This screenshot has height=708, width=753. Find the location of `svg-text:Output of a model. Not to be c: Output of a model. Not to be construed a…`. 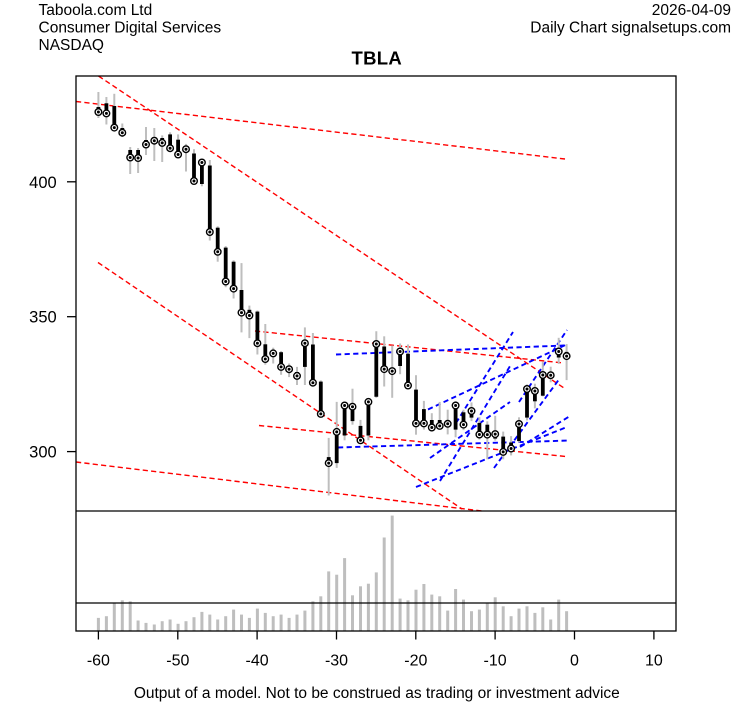

svg-text:Output of a model. Not to be c: Output of a model. Not to be construed a… is located at coordinates (377, 693).